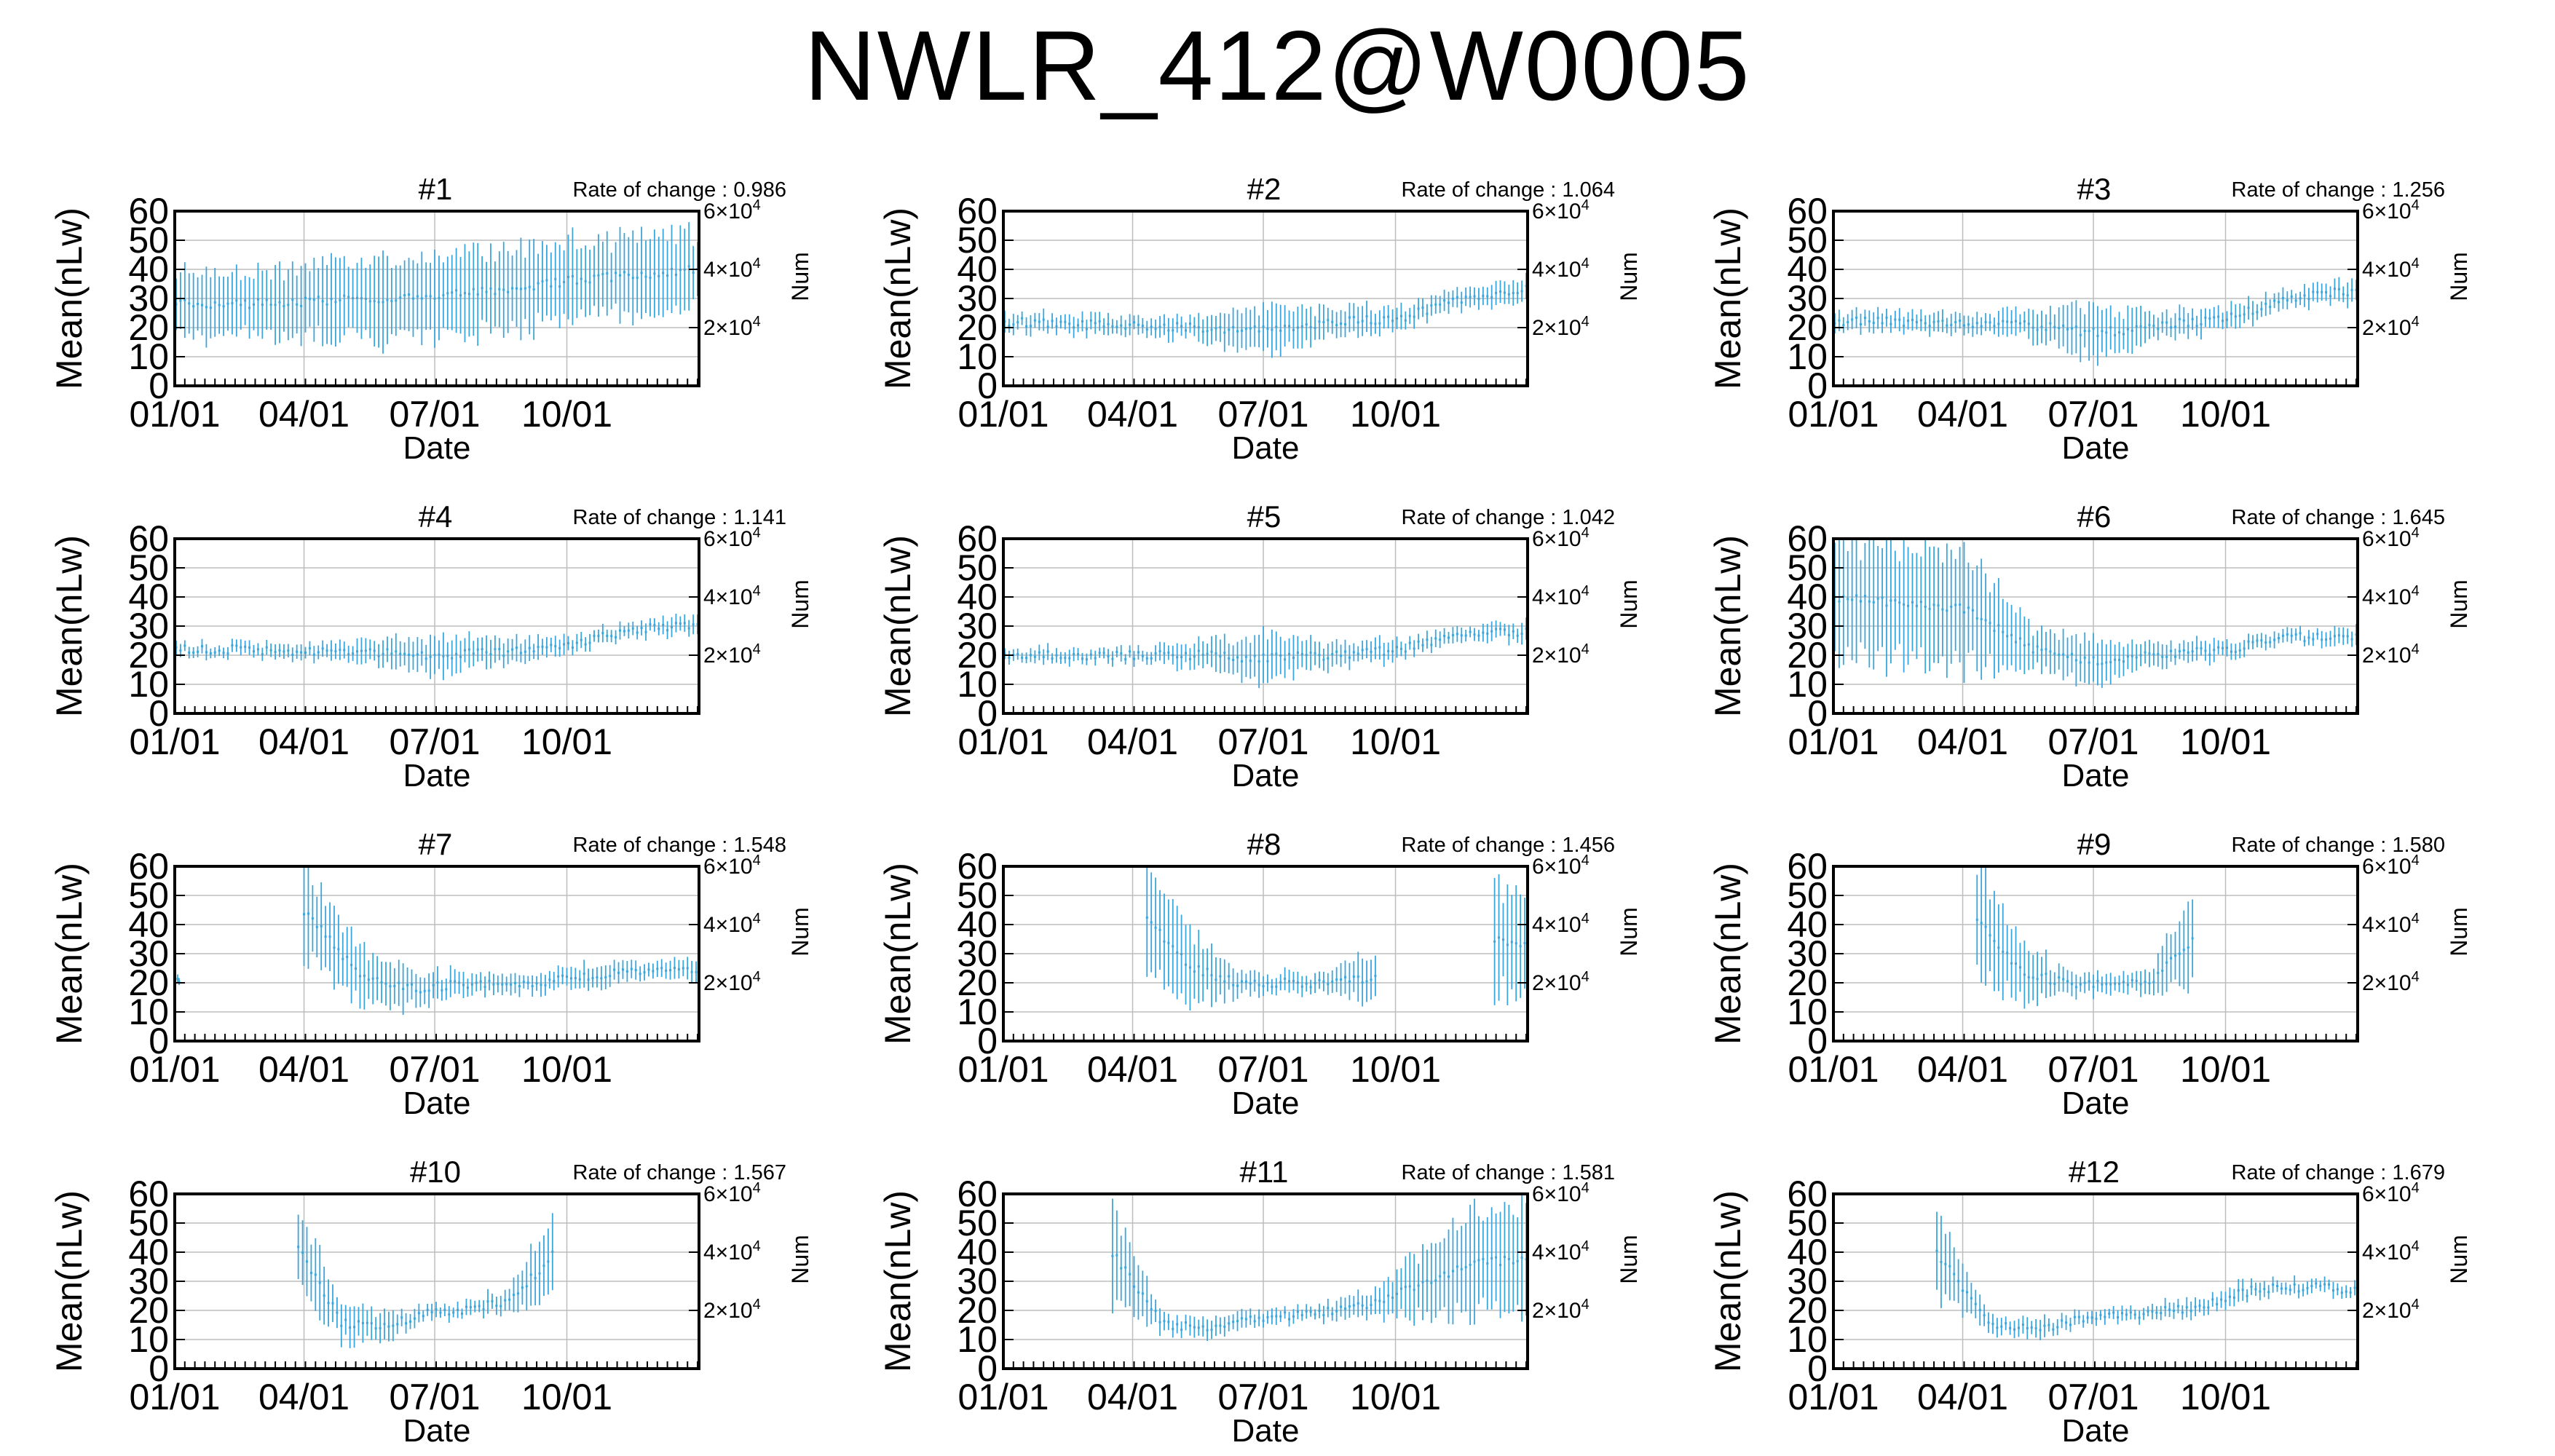 The width and height of the screenshot is (2555, 1456). What do you see at coordinates (1132, 414) in the screenshot?
I see `x-tick-label: 04/01` at bounding box center [1132, 414].